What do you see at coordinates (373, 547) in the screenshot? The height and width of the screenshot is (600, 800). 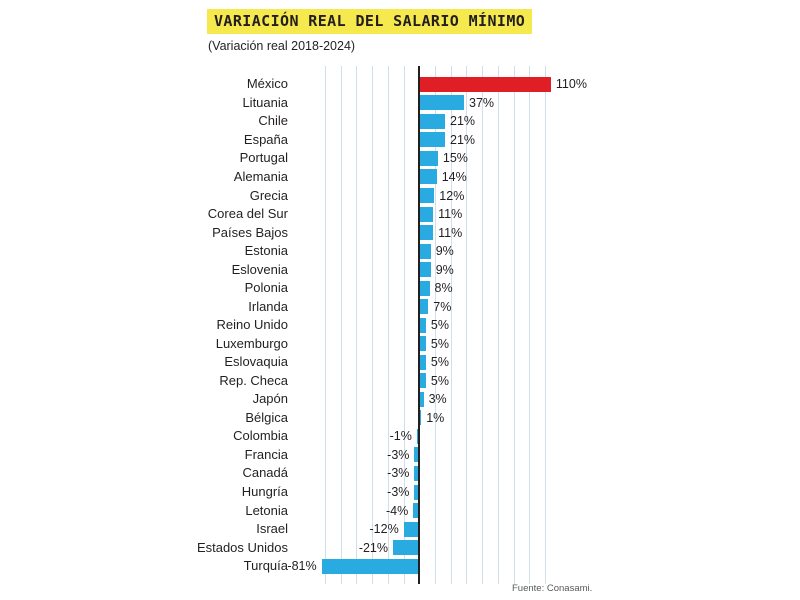 I see `value-label: -21%` at bounding box center [373, 547].